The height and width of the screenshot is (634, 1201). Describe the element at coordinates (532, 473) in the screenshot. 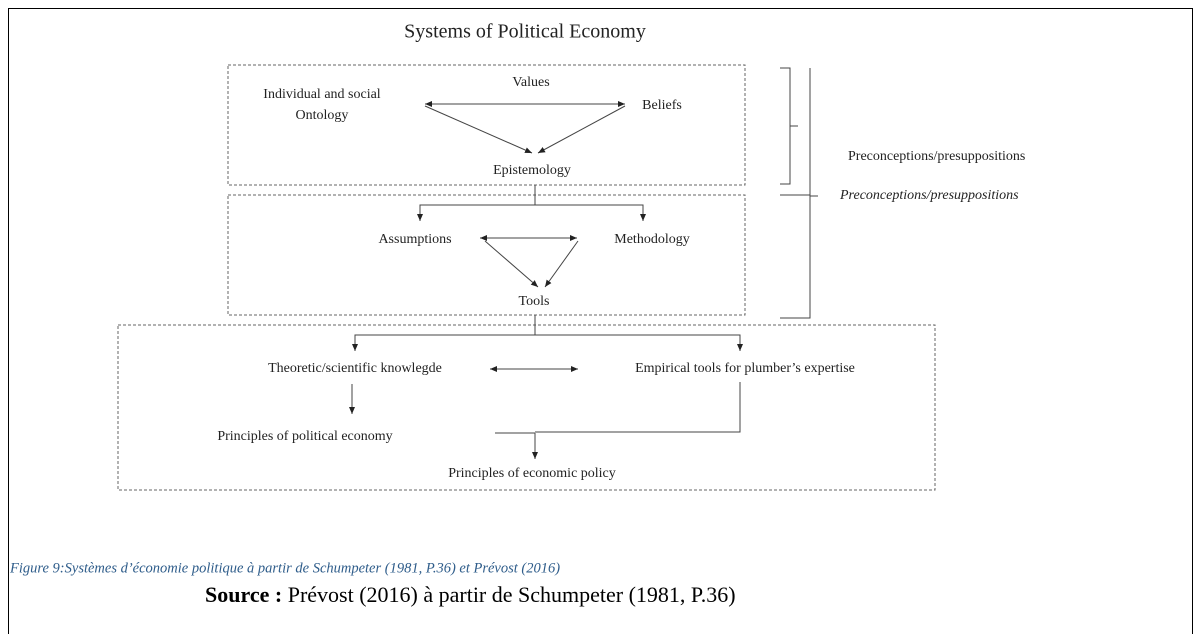

I see `node-label: Principles of economic policy` at that location.